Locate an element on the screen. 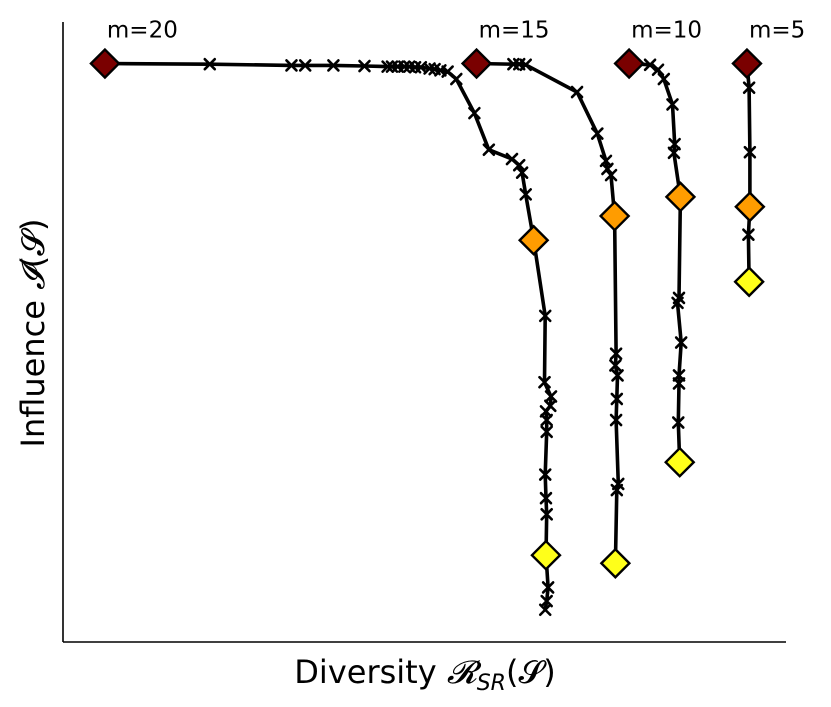 The height and width of the screenshot is (707, 831). x-axis-label-symbol: 𝓡 is located at coordinates (464, 672).